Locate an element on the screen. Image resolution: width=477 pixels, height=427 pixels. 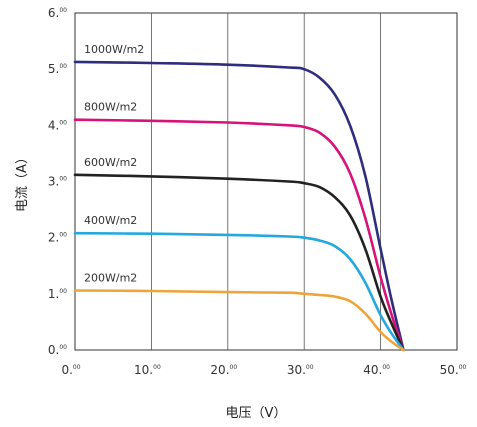
y-tick-label: 0.00 is located at coordinates (57, 350).